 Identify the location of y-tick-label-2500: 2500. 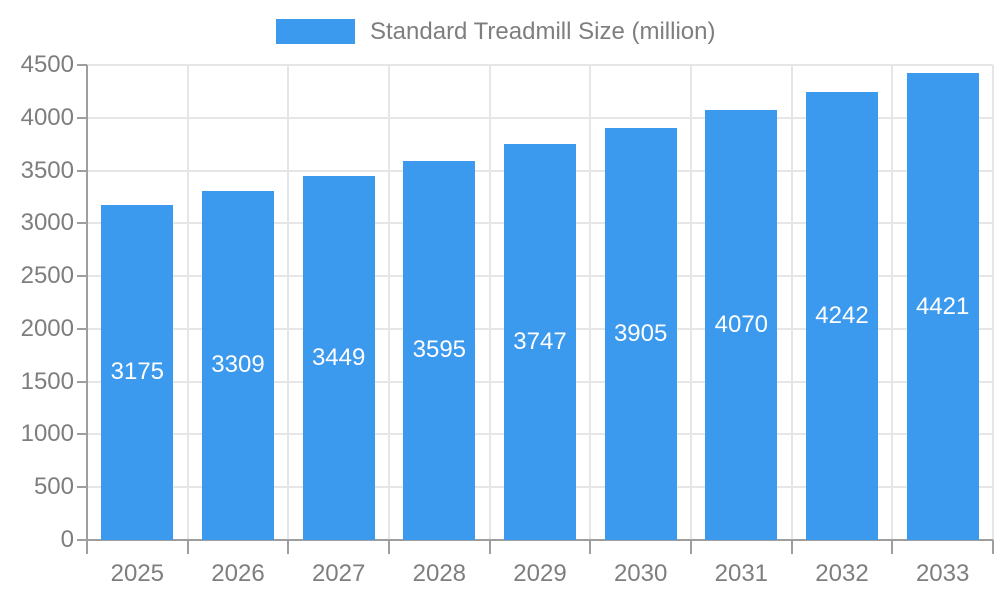
(47, 276).